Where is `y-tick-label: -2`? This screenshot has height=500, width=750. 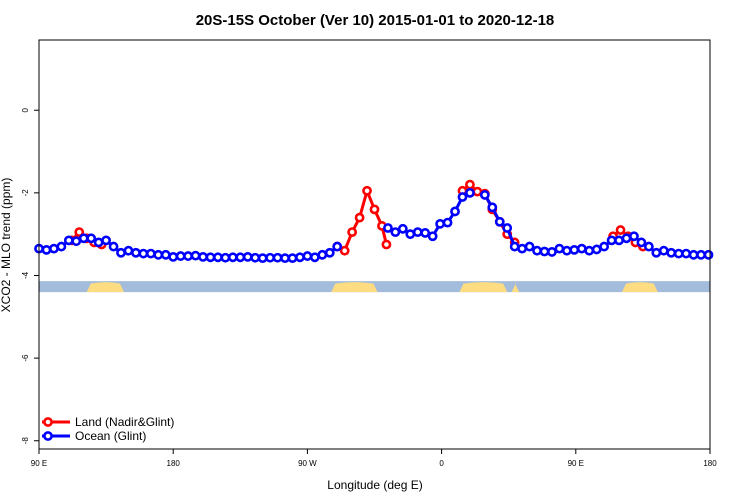 y-tick-label: -2 is located at coordinates (25, 193).